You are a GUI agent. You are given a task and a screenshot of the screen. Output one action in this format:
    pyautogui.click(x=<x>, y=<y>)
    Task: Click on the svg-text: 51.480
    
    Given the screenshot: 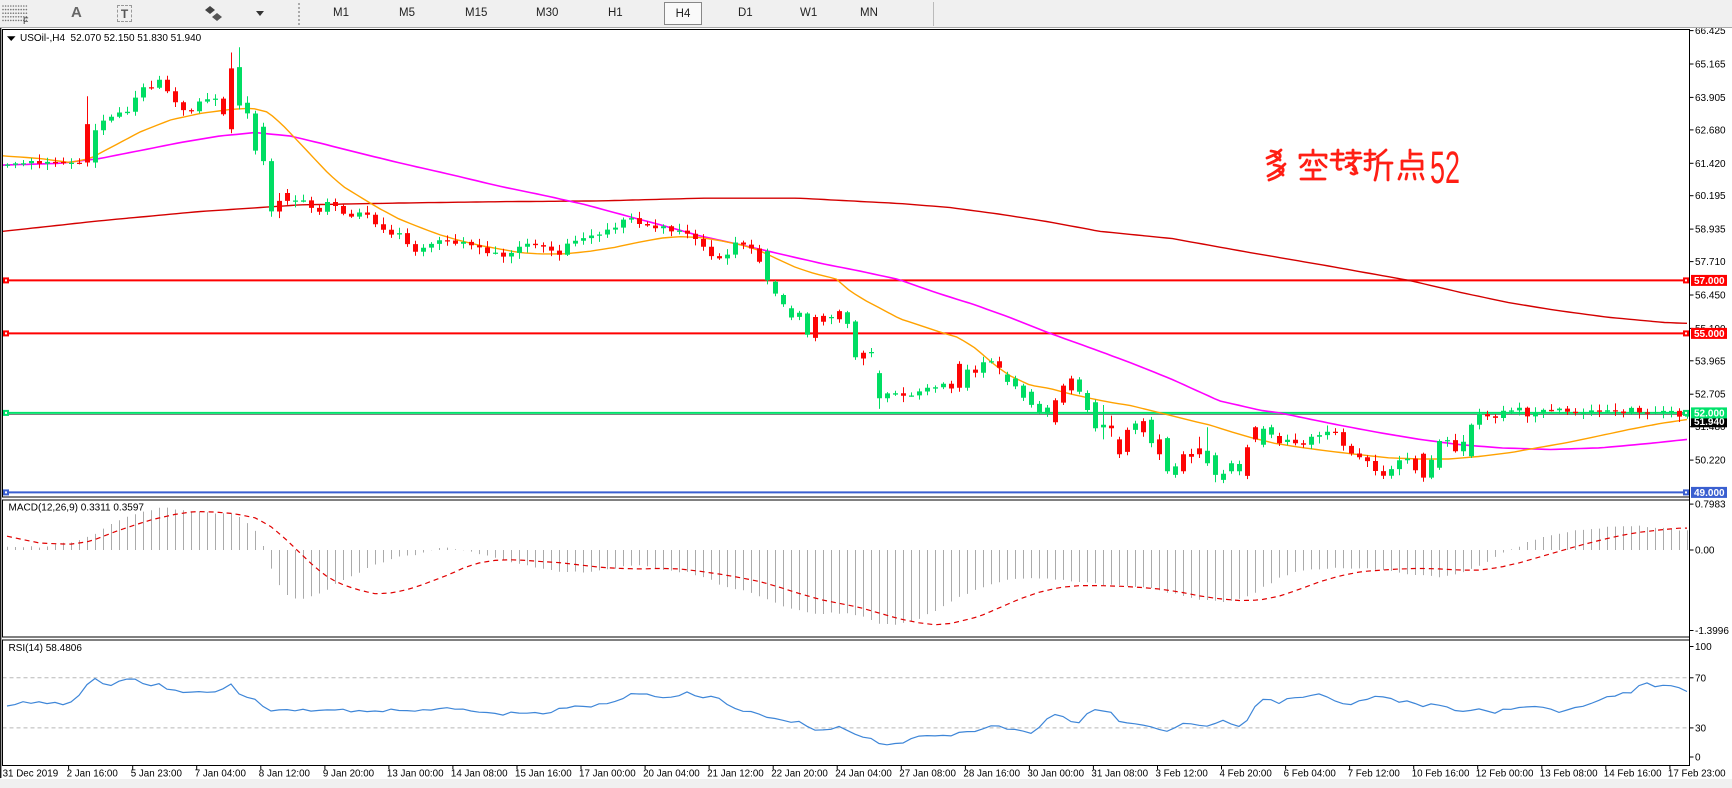 What is the action you would take?
    pyautogui.click(x=1710, y=427)
    